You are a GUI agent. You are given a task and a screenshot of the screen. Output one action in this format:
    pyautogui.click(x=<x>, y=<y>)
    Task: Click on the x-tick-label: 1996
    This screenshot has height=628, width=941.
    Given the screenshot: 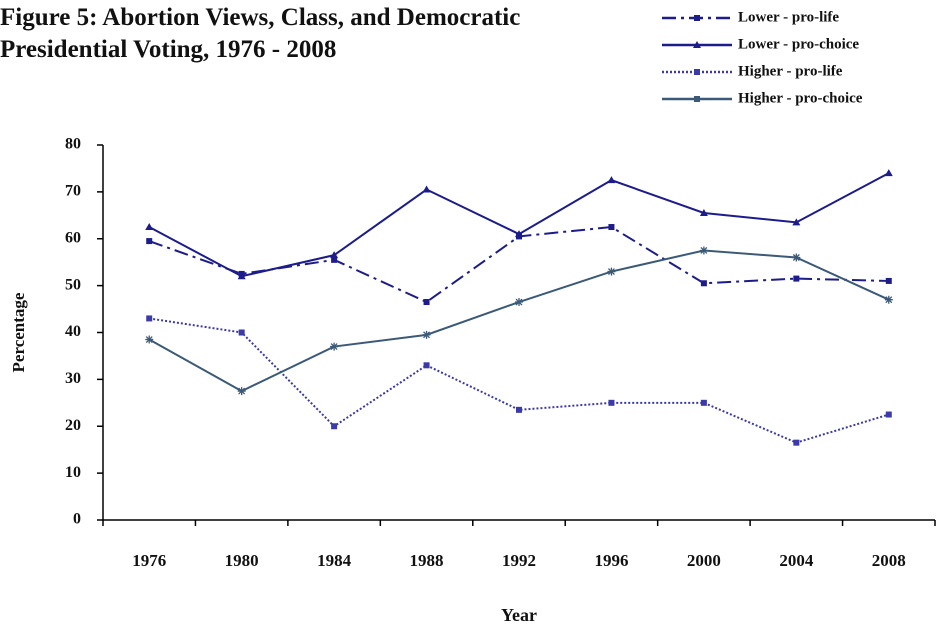 What is the action you would take?
    pyautogui.click(x=611, y=560)
    